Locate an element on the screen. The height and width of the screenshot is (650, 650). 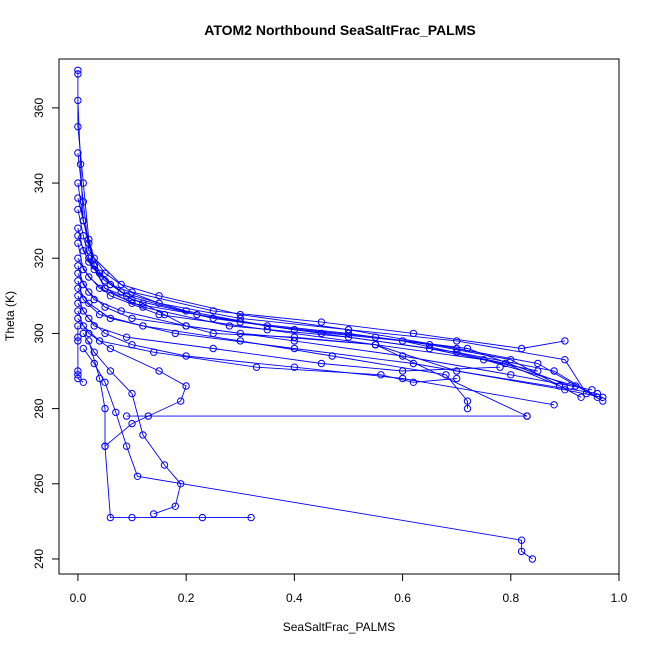
y-tick-label: 340 is located at coordinates (39, 183).